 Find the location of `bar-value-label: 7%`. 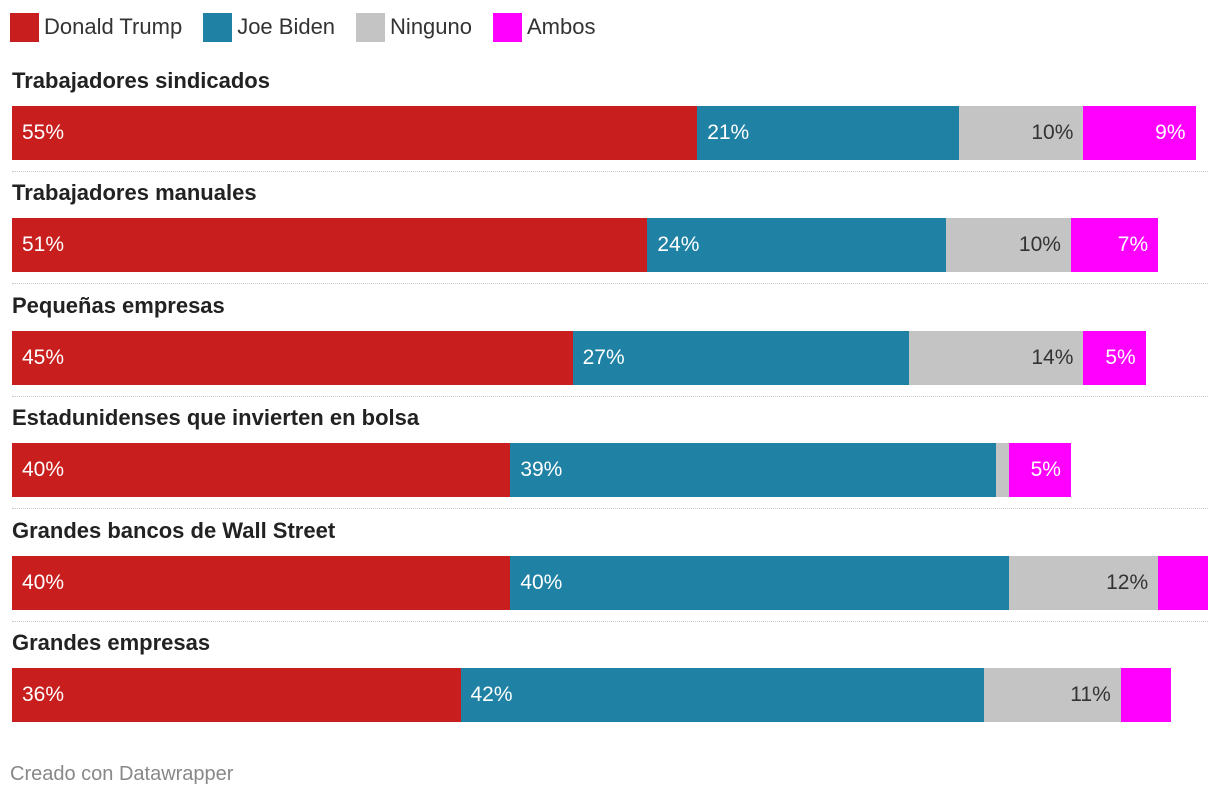

bar-value-label: 7% is located at coordinates (1133, 244).